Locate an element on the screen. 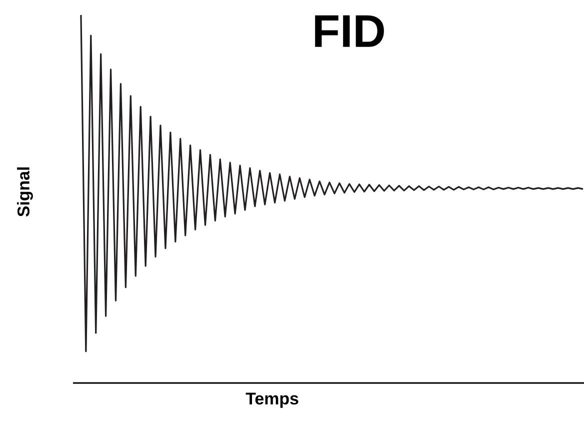 The image size is (584, 425). x-axis-title: Temps is located at coordinates (272, 400).